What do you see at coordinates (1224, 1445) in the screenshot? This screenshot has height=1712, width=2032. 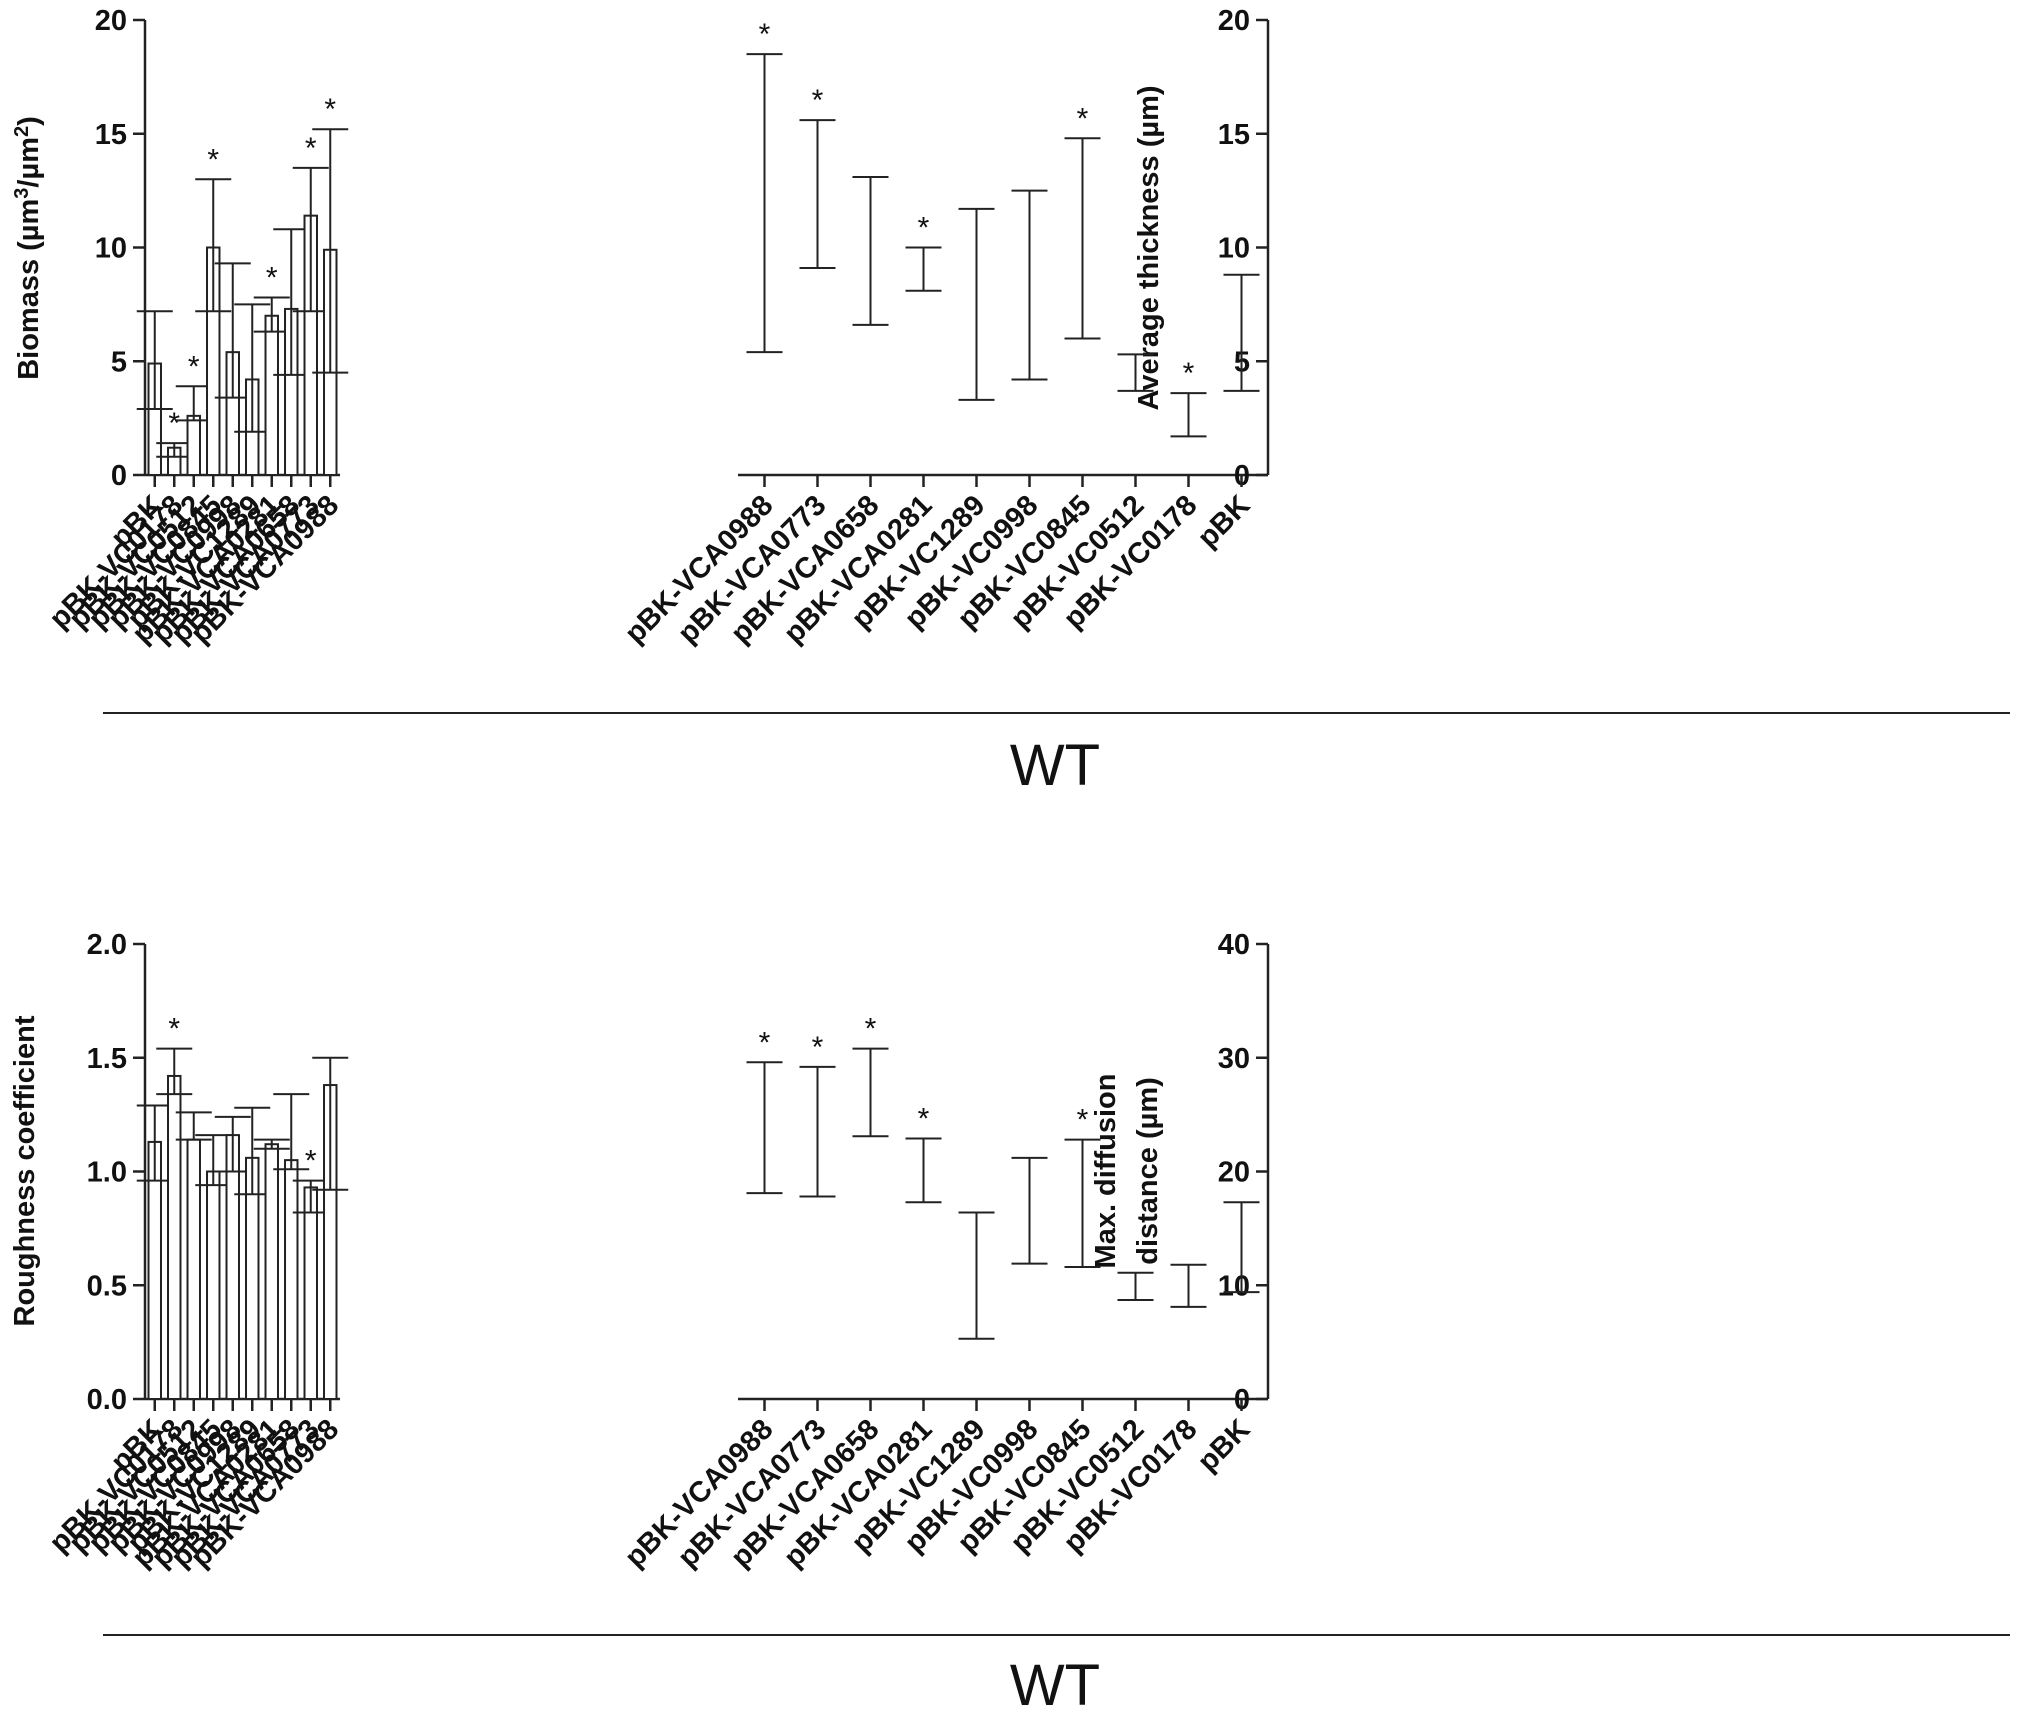 I see `max-diffusion-distance-category-label: pBK` at bounding box center [1224, 1445].